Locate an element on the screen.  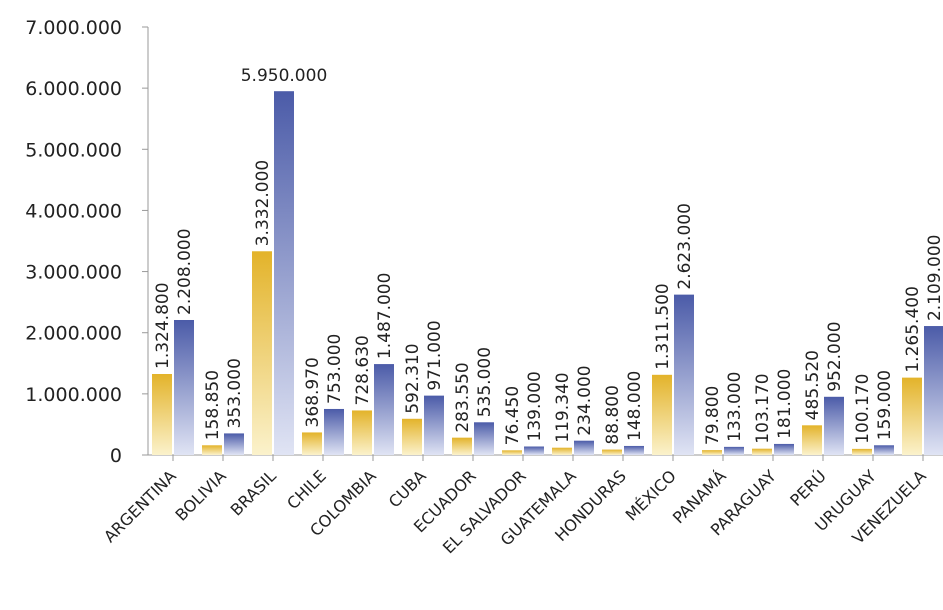
y-tick-label: 1.000.000 is located at coordinates (73, 395).